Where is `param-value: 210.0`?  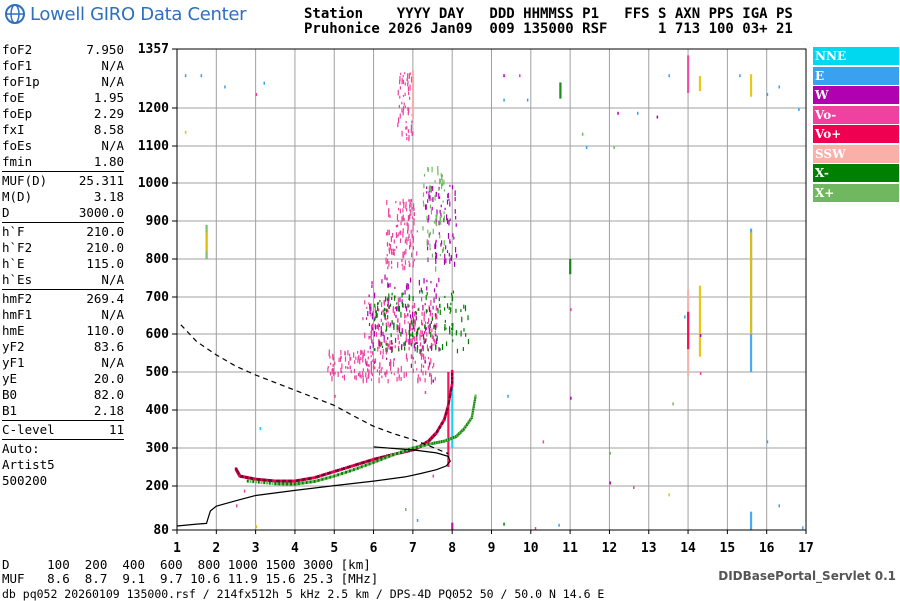
param-value: 210.0 is located at coordinates (105, 231).